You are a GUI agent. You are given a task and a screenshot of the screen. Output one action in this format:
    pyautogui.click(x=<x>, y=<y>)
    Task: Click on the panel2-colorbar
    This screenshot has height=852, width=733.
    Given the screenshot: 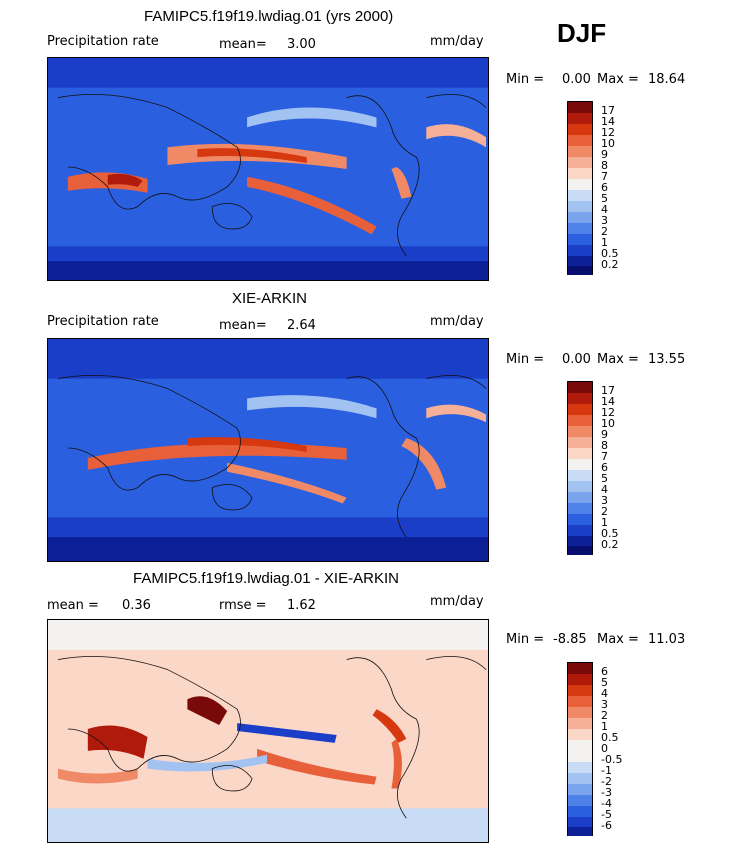 What is the action you would take?
    pyautogui.click(x=580, y=468)
    